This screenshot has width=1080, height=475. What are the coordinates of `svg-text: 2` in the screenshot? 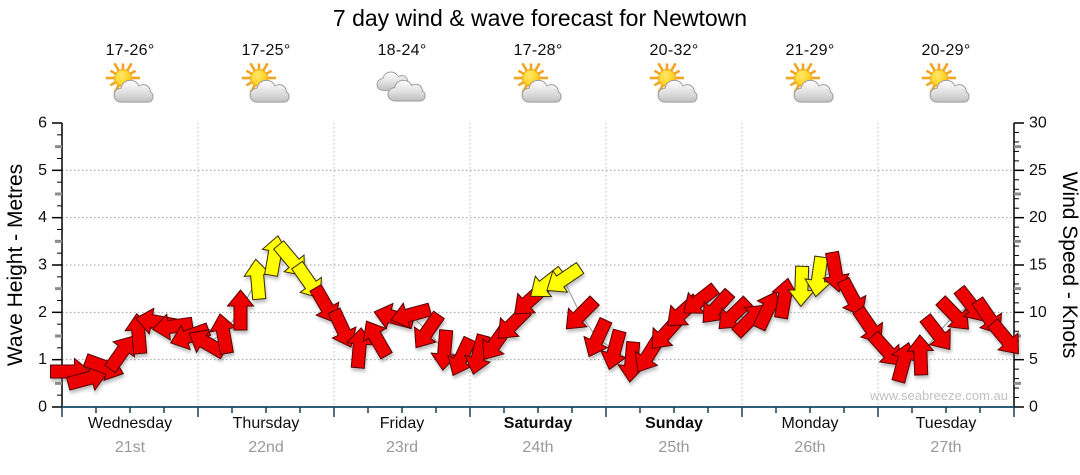 It's located at (42, 312).